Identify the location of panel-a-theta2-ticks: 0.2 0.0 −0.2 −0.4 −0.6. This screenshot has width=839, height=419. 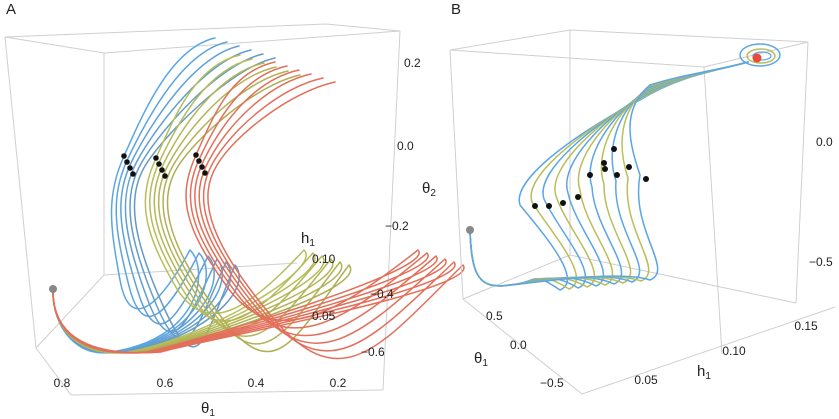
(391, 207).